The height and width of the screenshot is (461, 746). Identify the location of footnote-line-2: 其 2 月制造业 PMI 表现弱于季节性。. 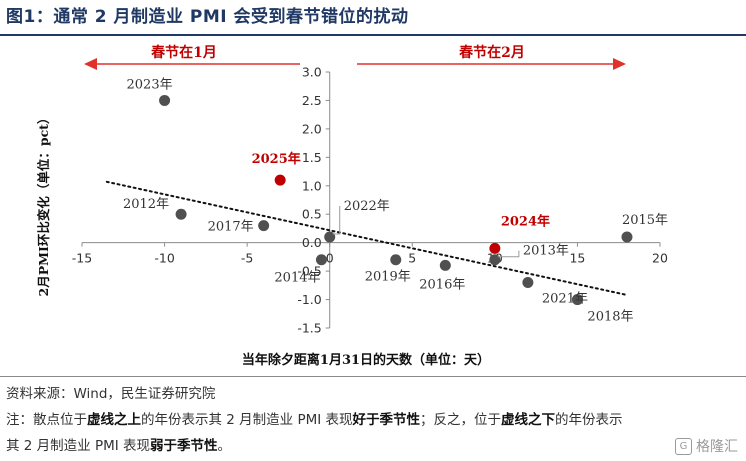
(118, 444).